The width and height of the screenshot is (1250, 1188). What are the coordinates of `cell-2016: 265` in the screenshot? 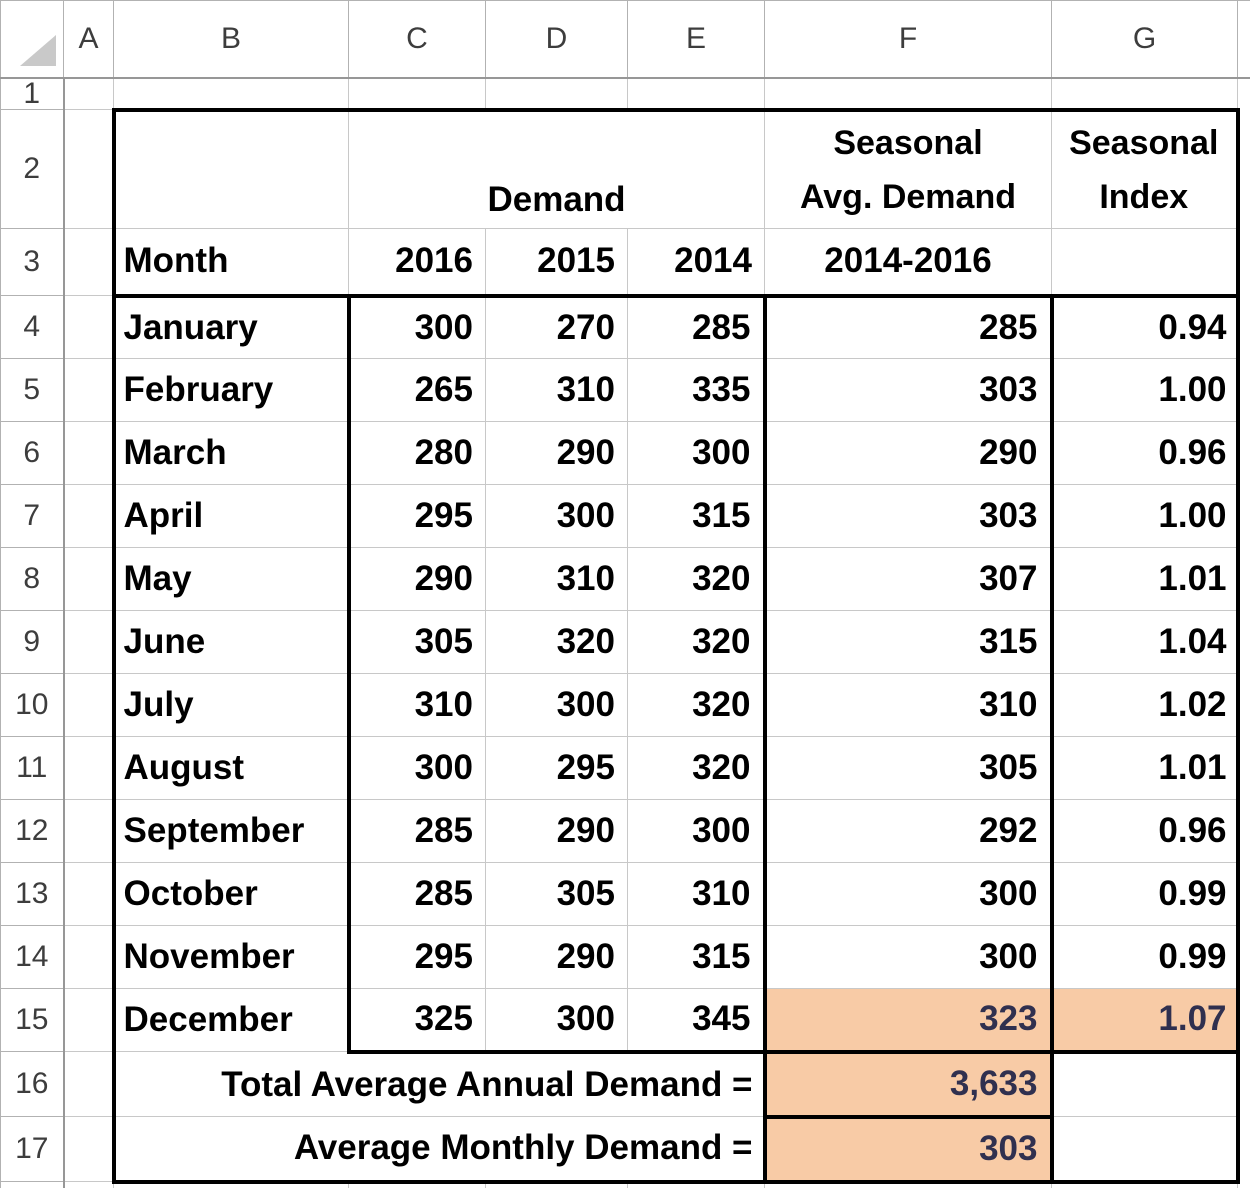 It's located at (416, 390).